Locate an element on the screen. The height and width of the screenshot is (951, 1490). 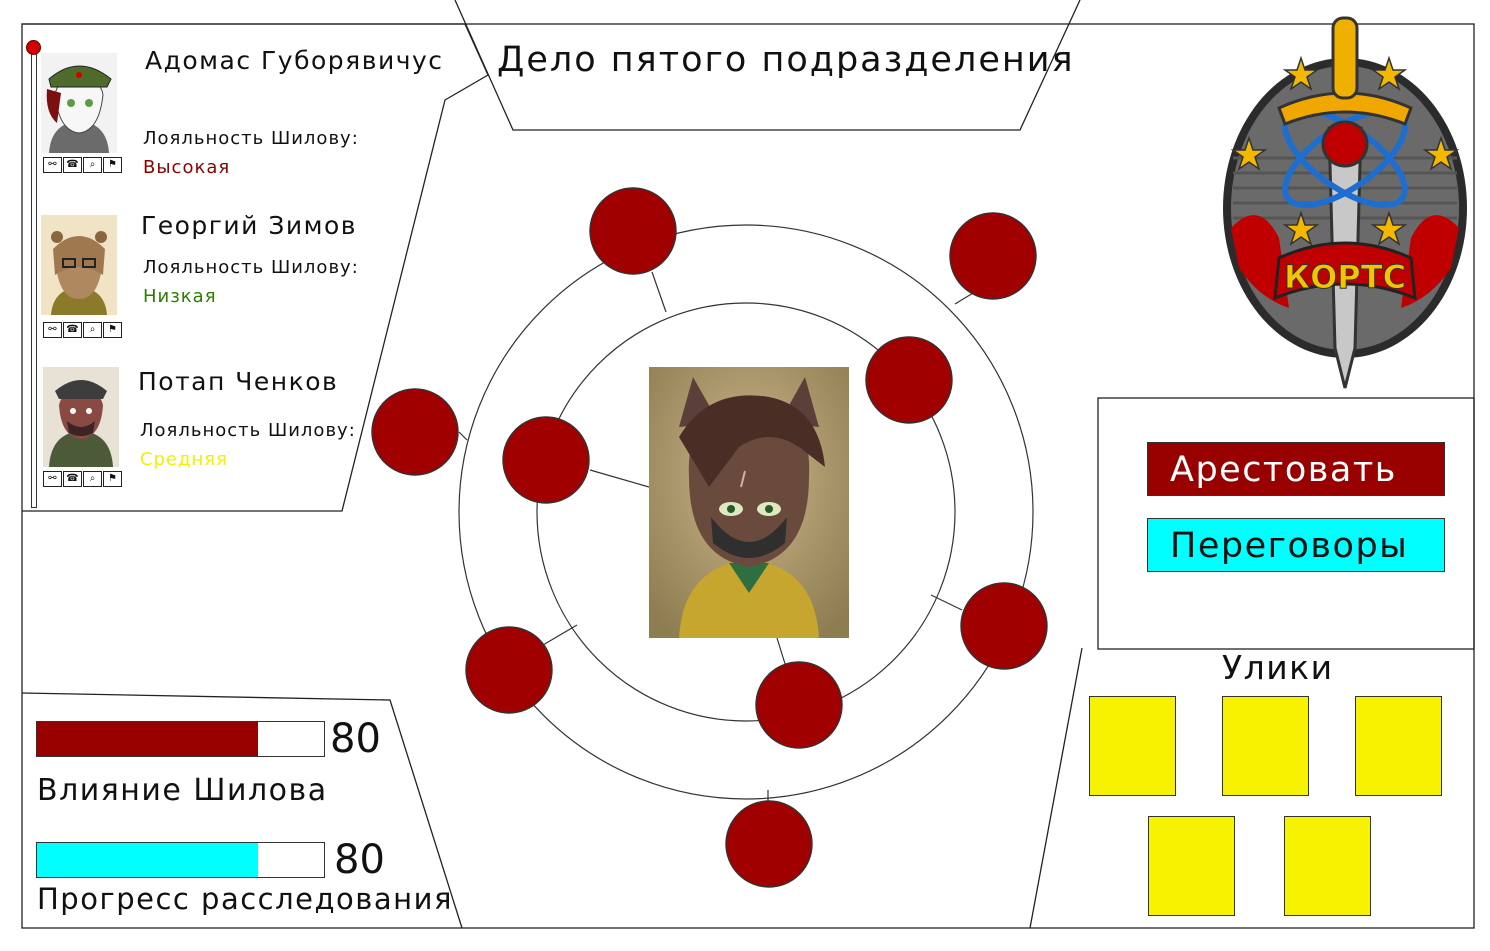
suspect-list-scrollbar is located at coordinates (34, 277).